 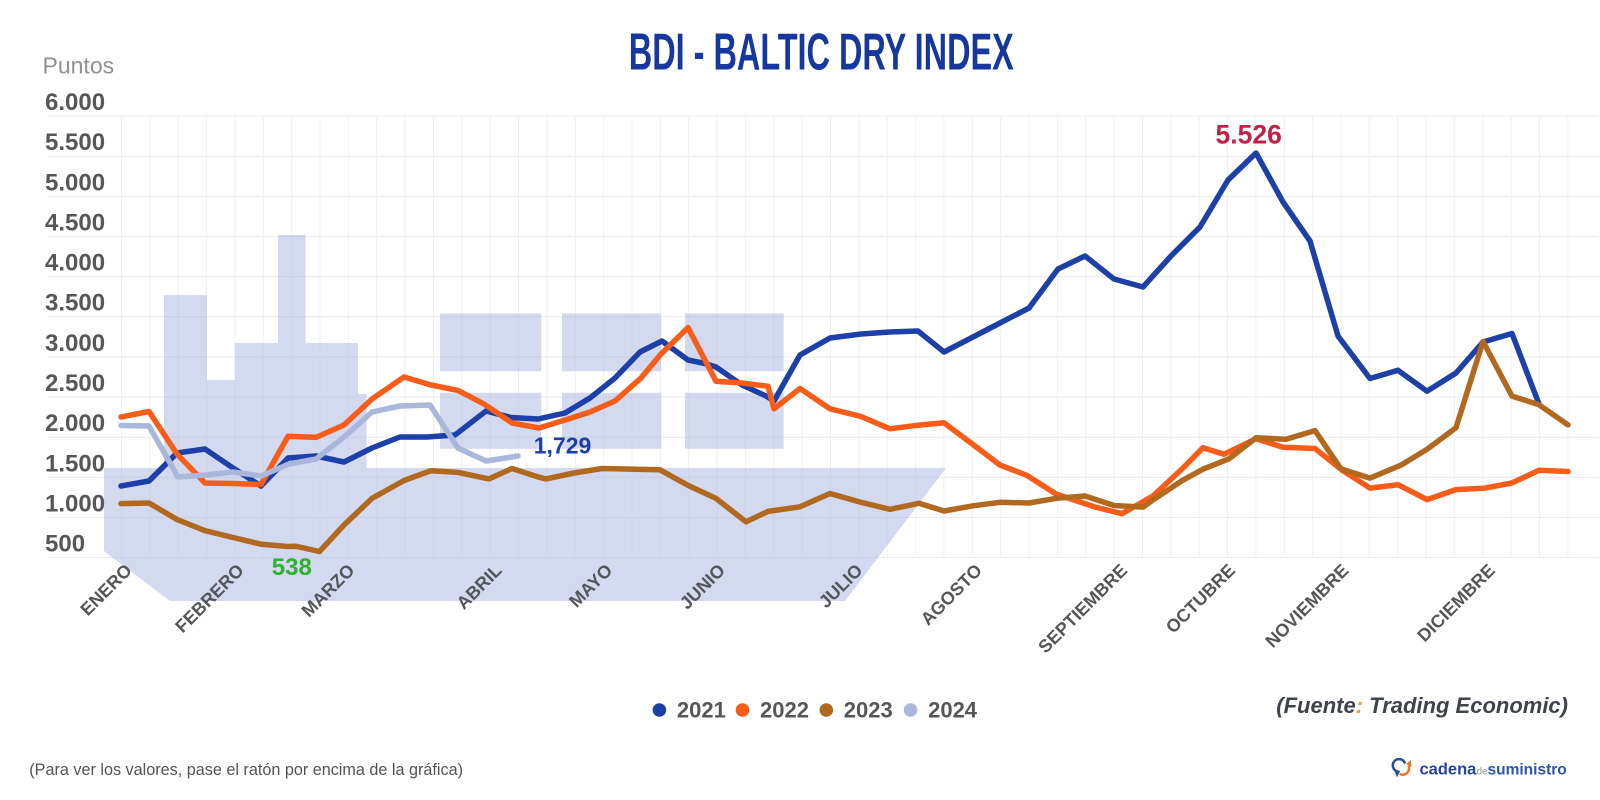 I want to click on svg-text: 6.000, so click(x=75, y=102).